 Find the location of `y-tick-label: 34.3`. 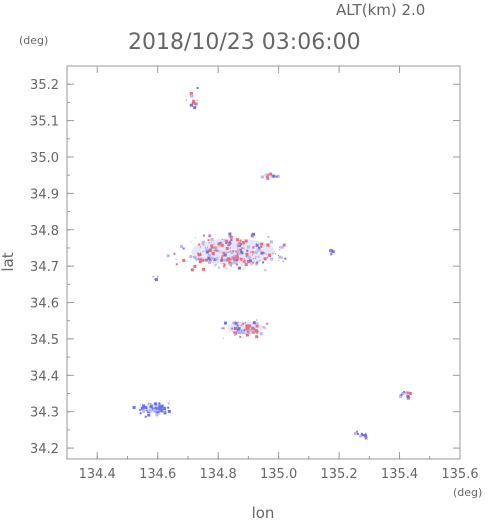

y-tick-label: 34.3 is located at coordinates (44, 413).